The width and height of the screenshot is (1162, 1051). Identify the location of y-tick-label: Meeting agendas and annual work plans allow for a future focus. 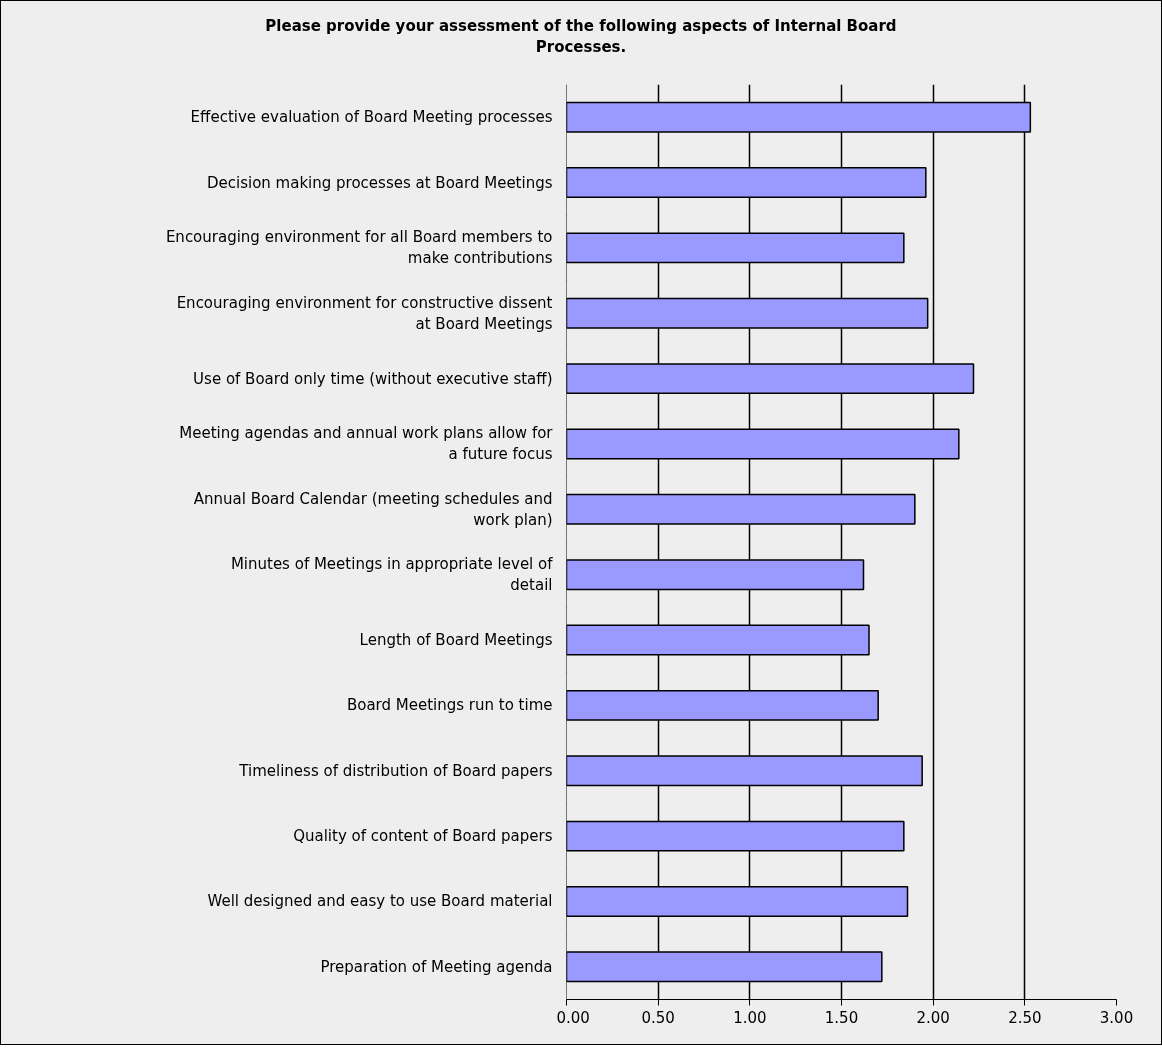
(366, 444).